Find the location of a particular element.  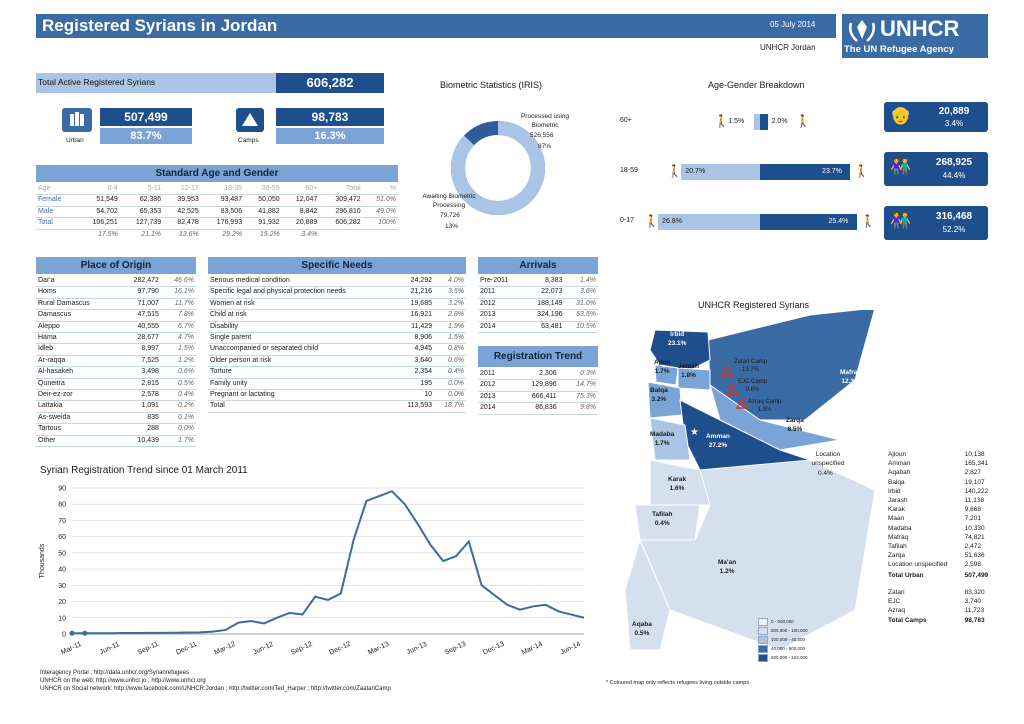

cell: 11,723 is located at coordinates (974, 611).